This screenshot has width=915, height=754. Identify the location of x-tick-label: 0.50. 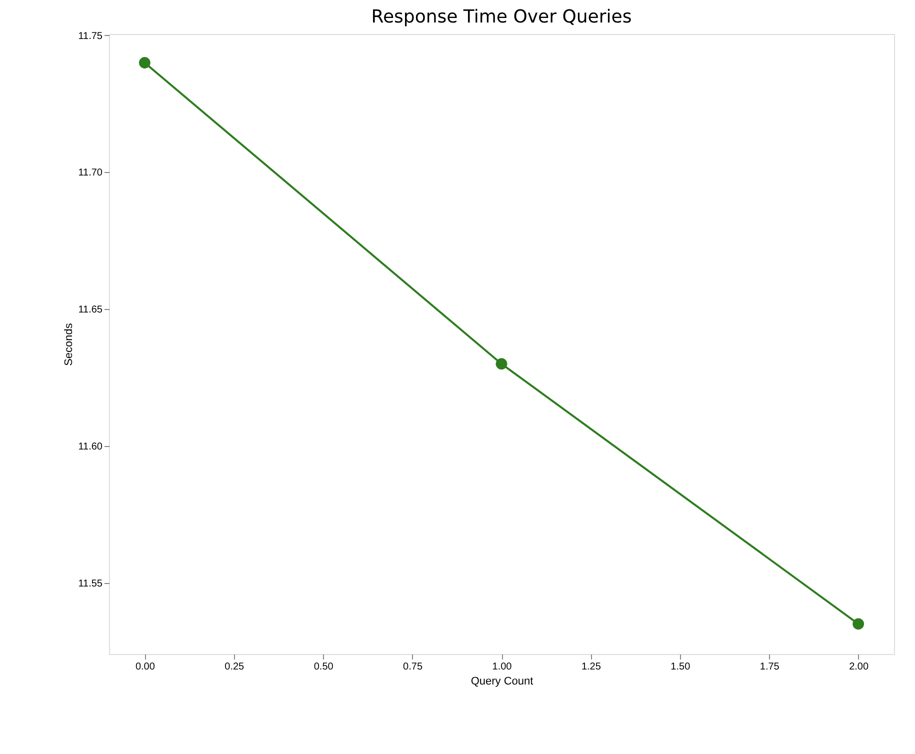
(324, 667).